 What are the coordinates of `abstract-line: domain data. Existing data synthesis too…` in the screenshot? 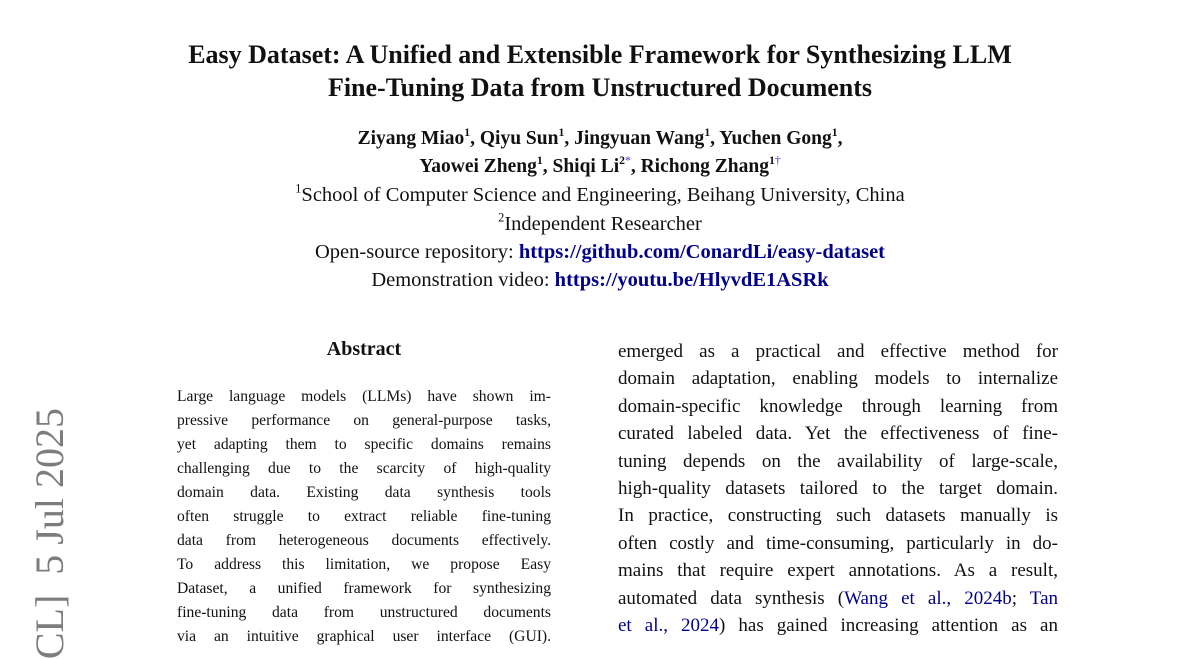 It's located at (364, 492).